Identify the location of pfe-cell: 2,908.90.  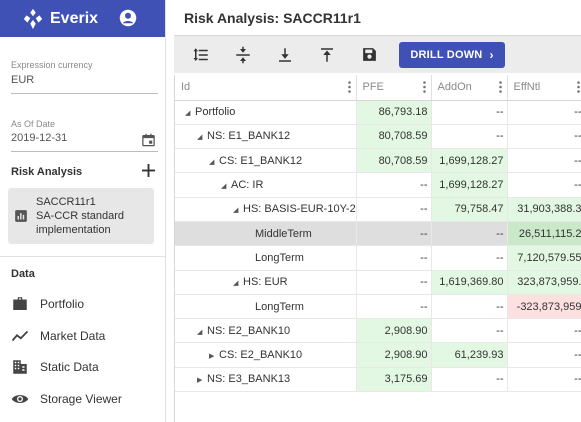
(394, 331).